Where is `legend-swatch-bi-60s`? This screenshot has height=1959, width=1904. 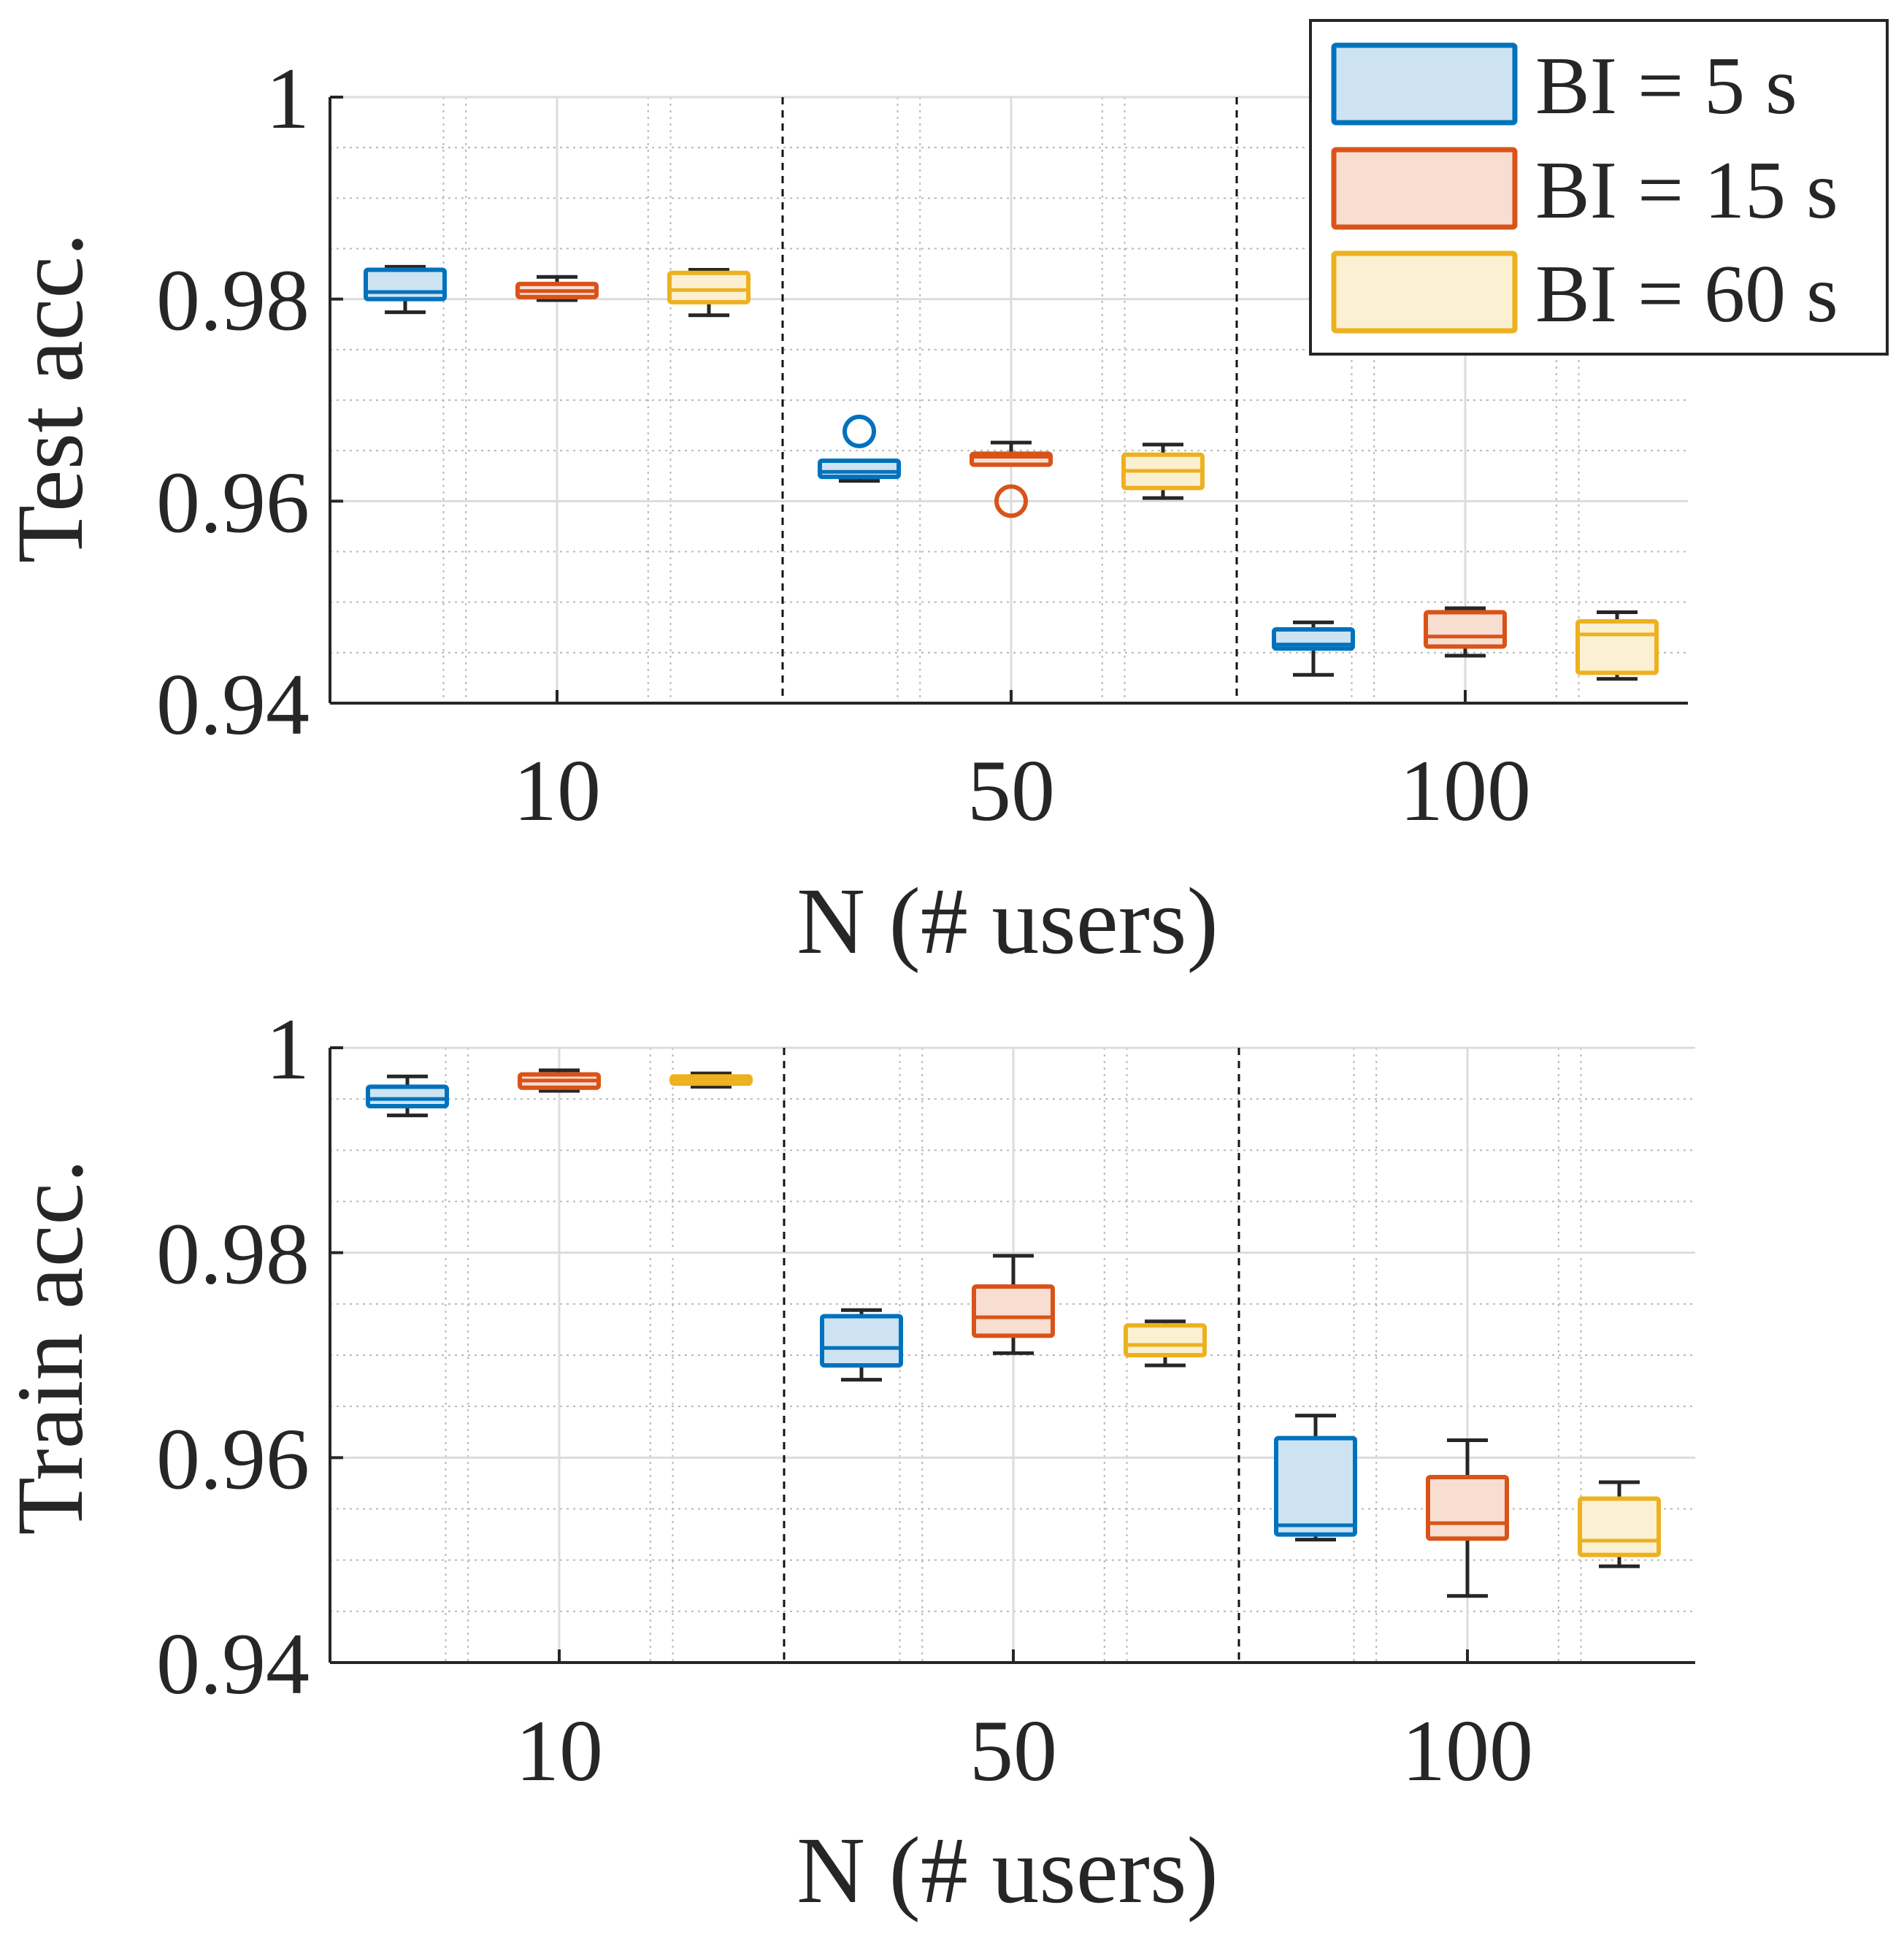
legend-swatch-bi-60s is located at coordinates (1424, 292).